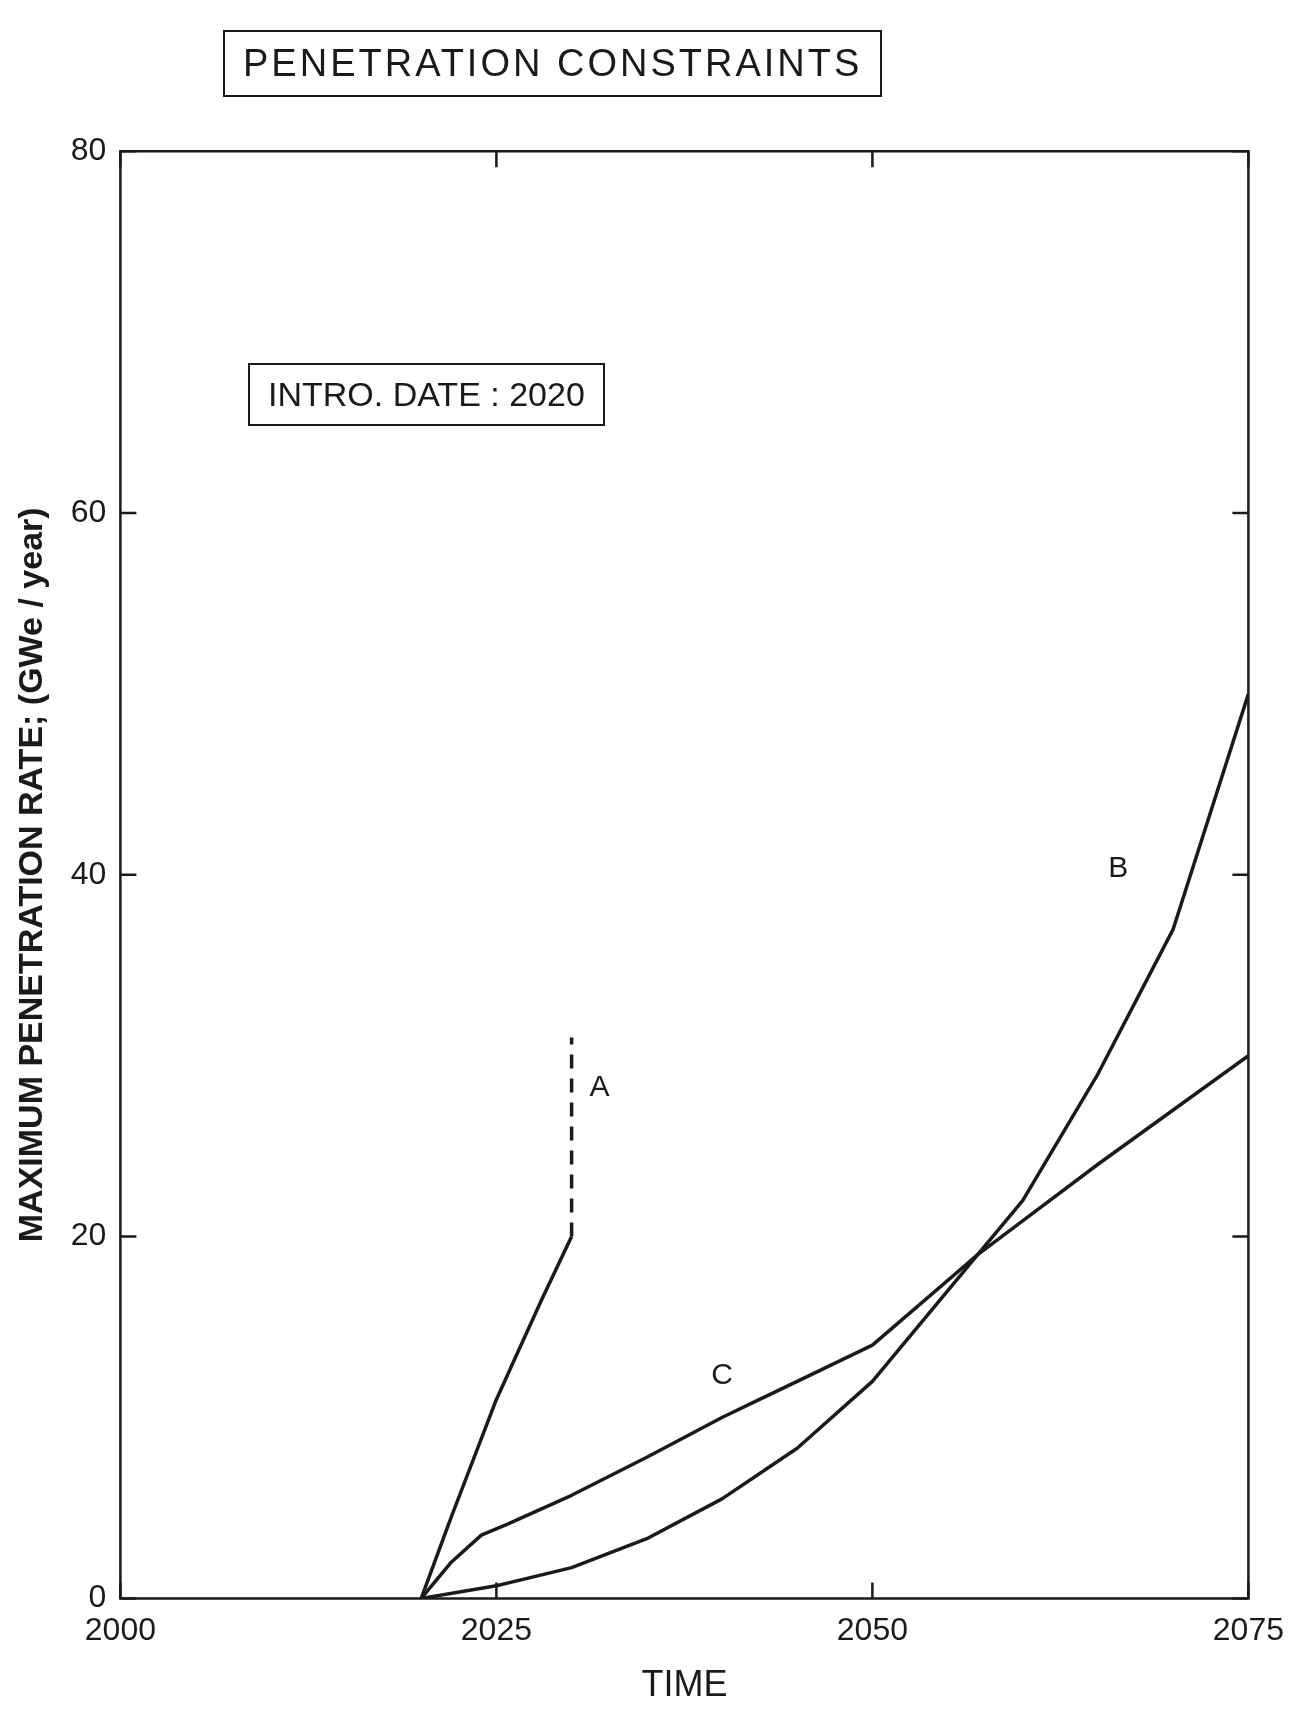  What do you see at coordinates (88, 510) in the screenshot?
I see `y-tick-label: 60` at bounding box center [88, 510].